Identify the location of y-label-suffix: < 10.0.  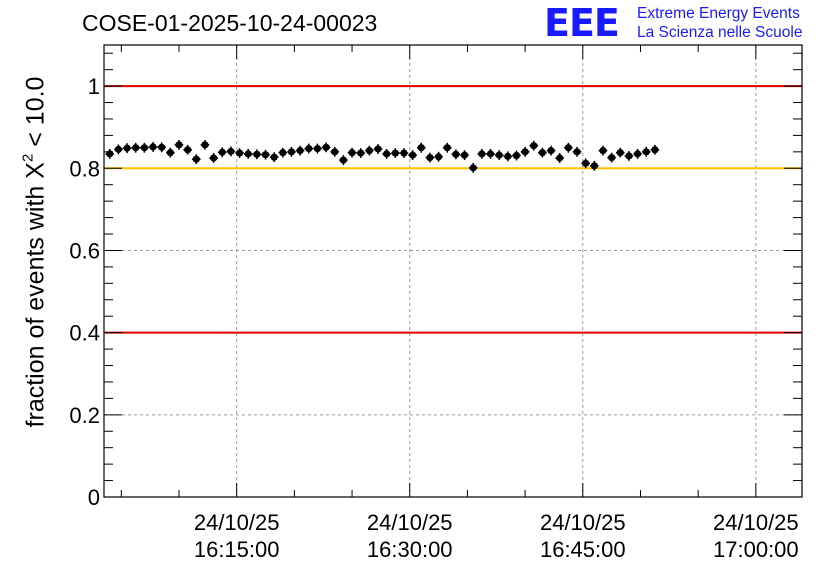
(35, 115).